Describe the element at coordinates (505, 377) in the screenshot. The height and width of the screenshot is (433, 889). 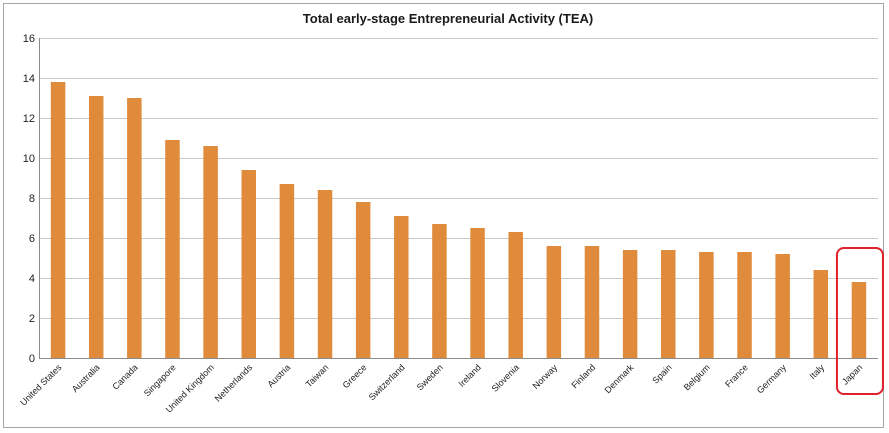
I see `x-tick-label: Slovenia` at that location.